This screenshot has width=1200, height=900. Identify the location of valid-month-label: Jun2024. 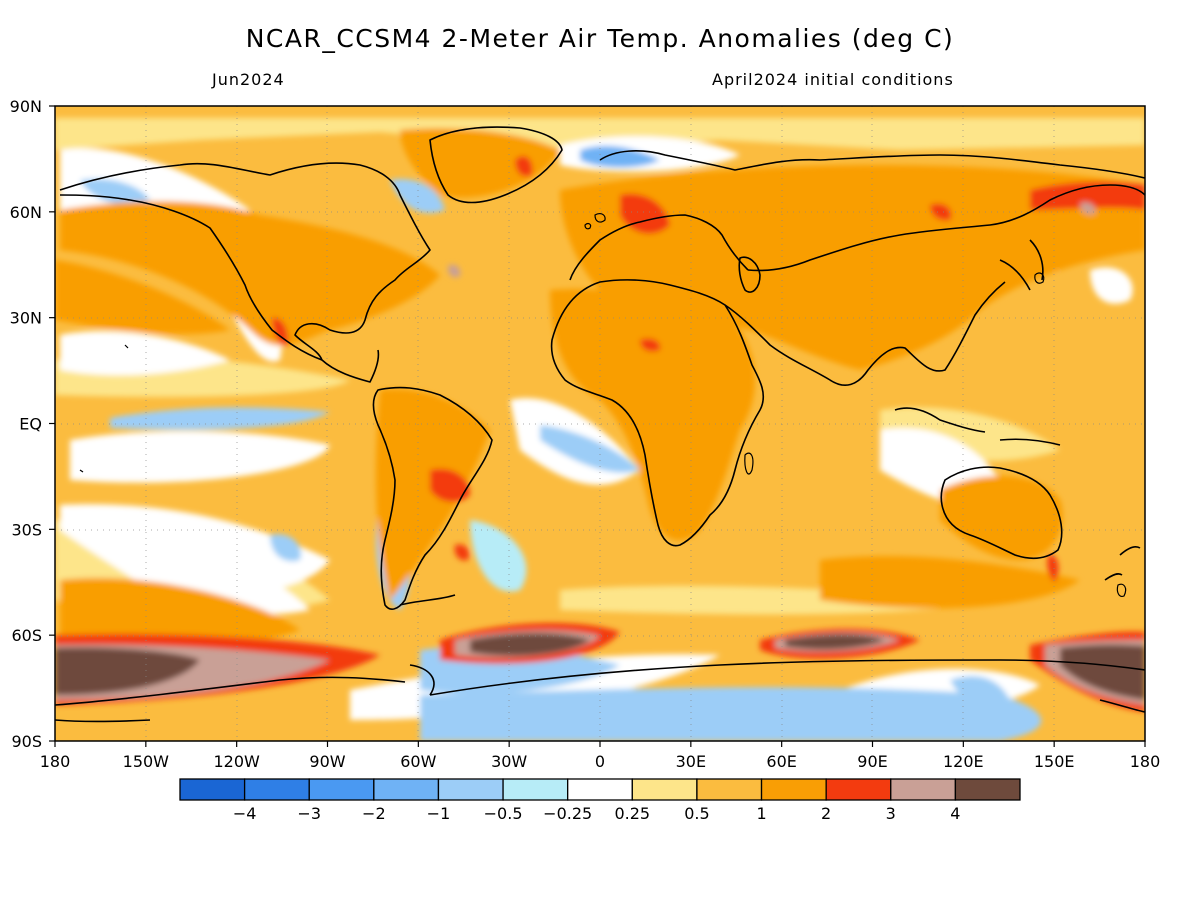
(248, 79).